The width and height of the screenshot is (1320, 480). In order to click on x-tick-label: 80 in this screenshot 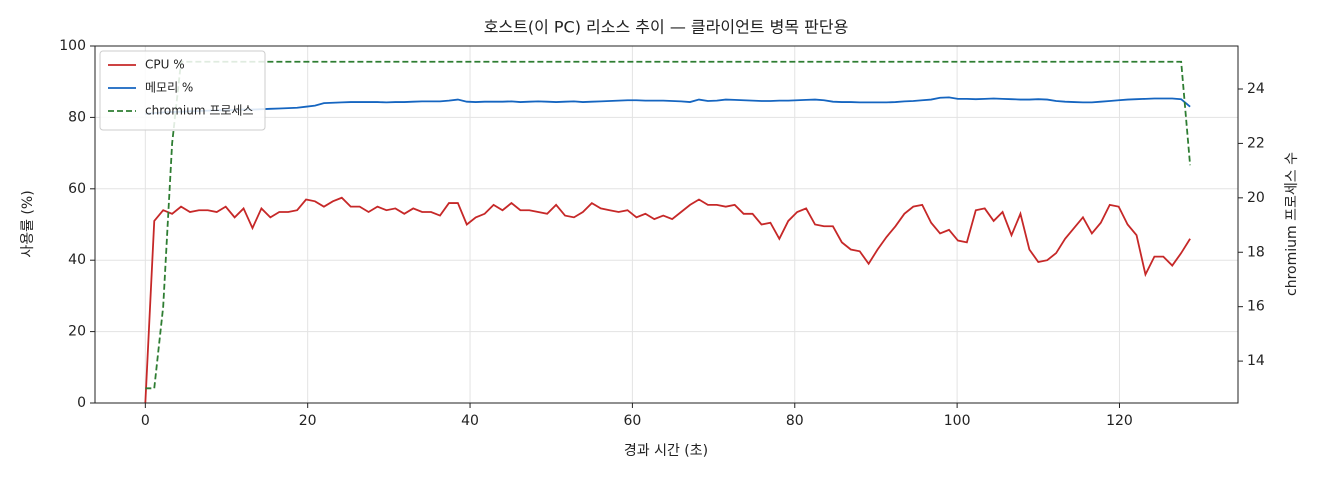, I will do `click(795, 421)`.